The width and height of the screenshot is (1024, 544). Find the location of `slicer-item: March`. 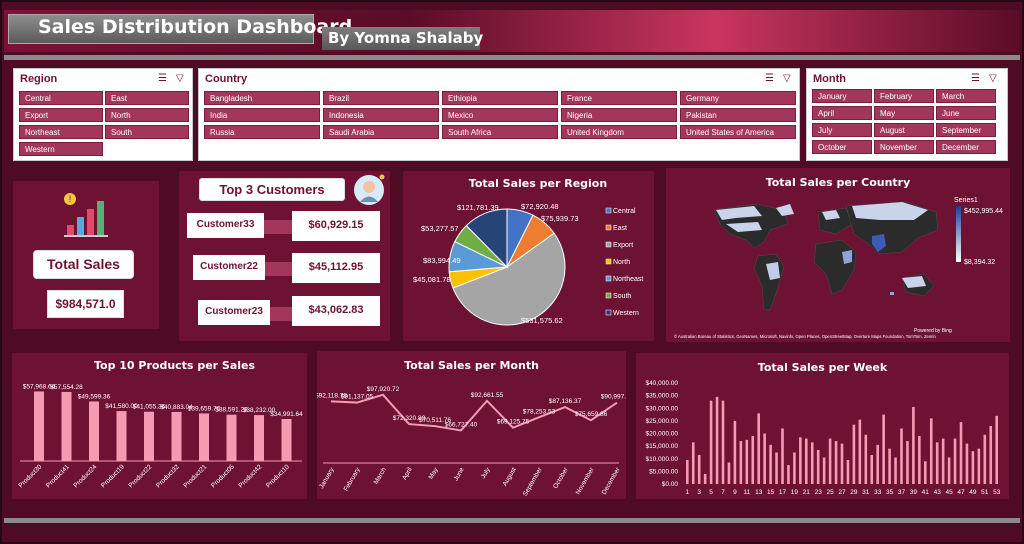

slicer-item: March is located at coordinates (966, 96).